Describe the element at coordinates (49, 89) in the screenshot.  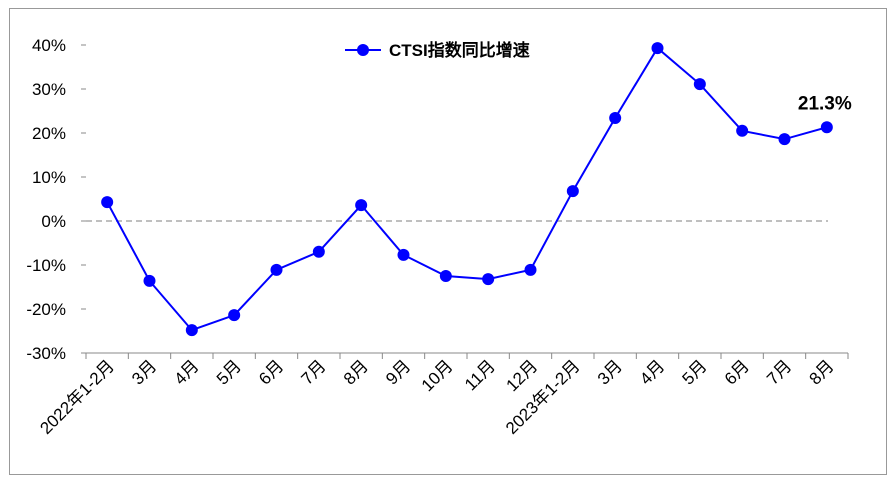
I see `y-tick-label: 30%` at that location.